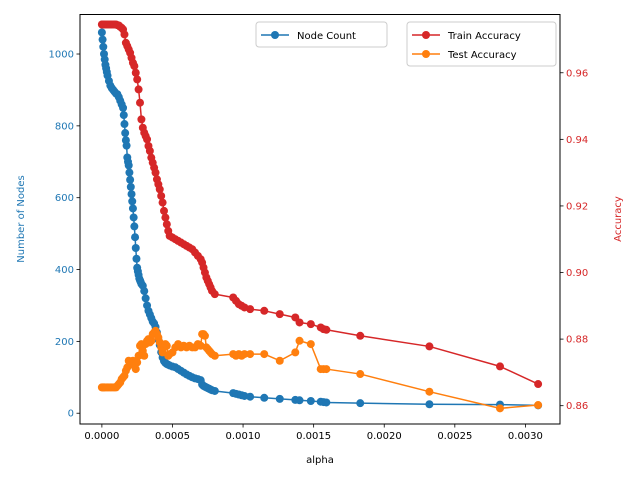  I want to click on y-right-tick-label: 0.94, so click(577, 140).